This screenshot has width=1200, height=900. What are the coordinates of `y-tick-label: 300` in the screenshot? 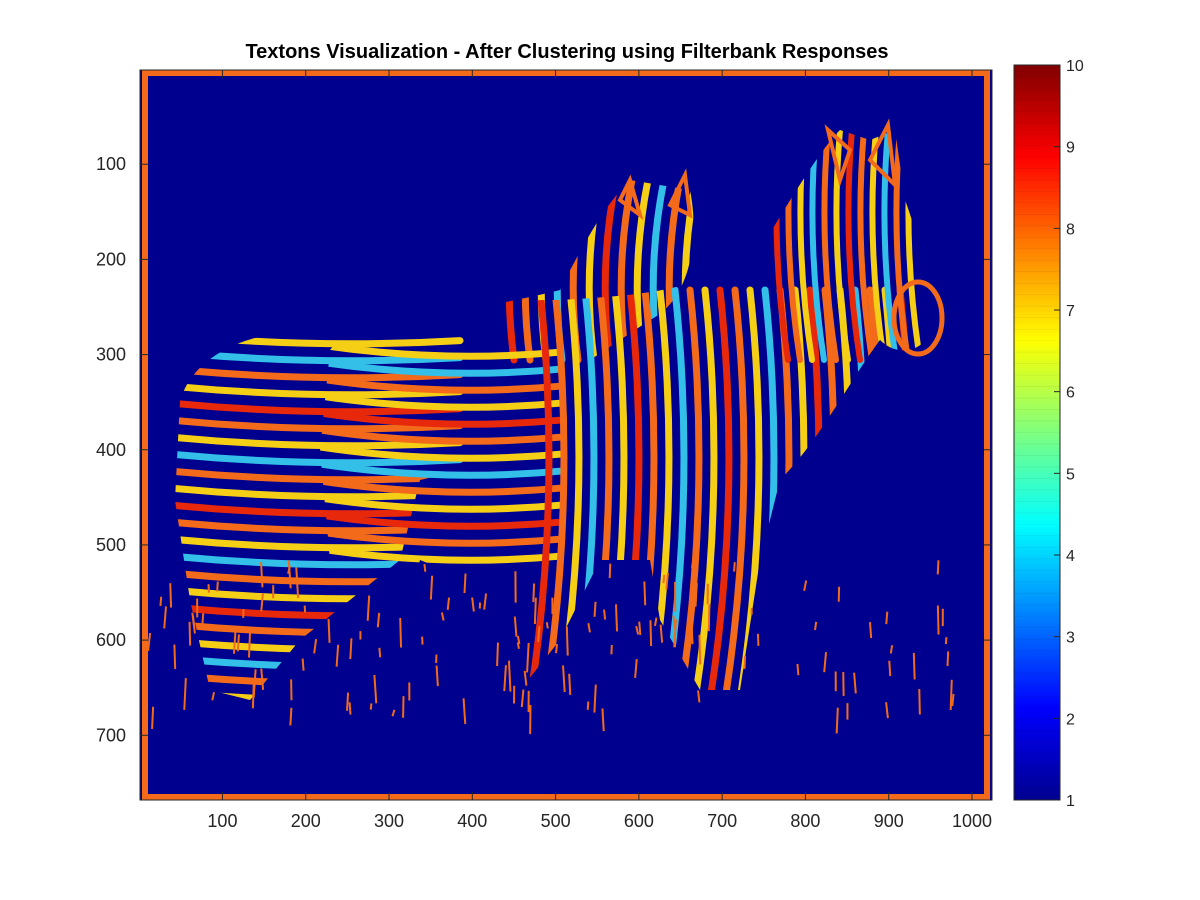 It's located at (111, 355).